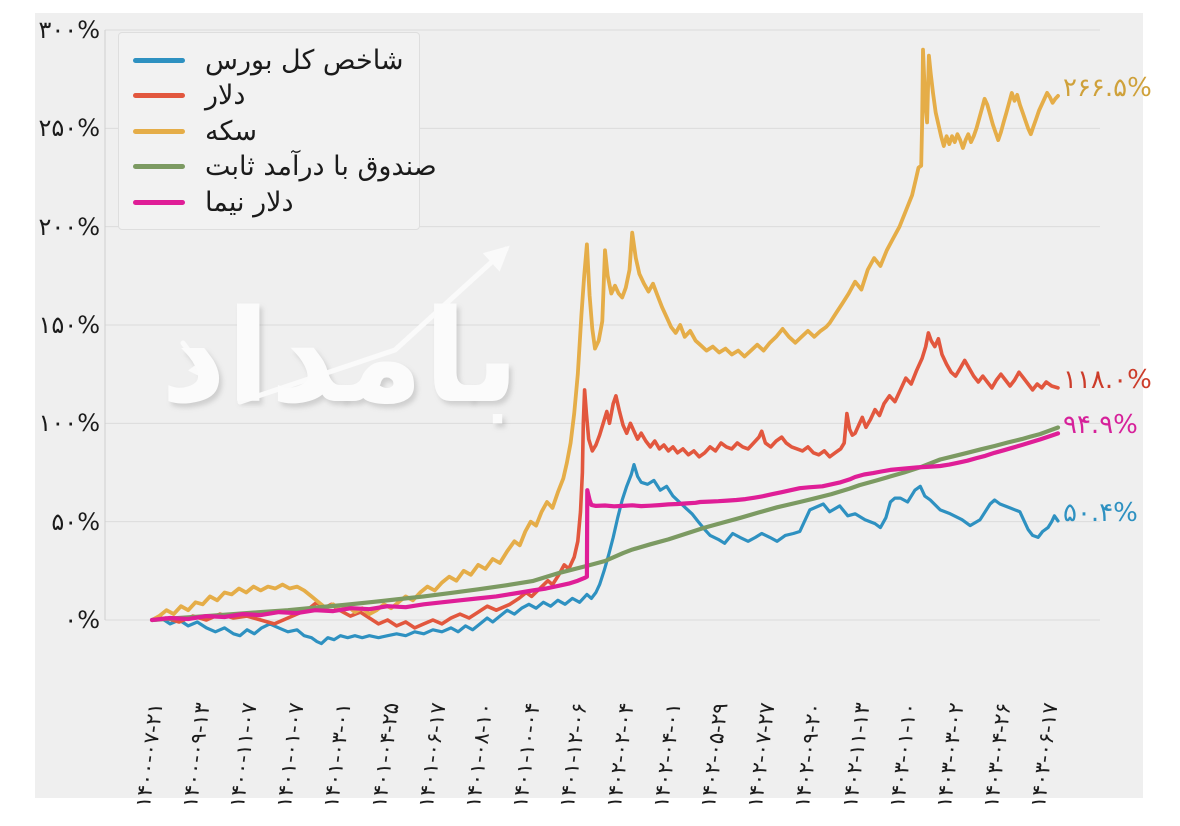  I want to click on legend-label-dollar: دلار, so click(225, 95).